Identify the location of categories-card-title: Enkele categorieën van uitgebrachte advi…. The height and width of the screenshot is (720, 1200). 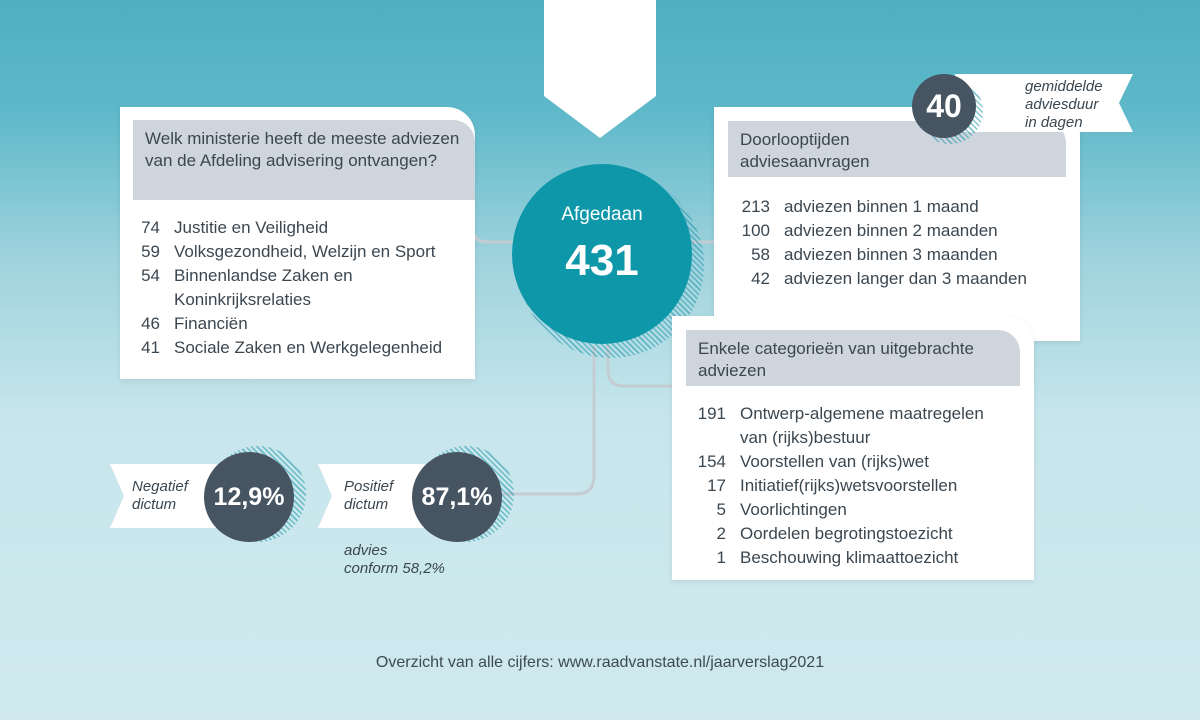
(853, 358).